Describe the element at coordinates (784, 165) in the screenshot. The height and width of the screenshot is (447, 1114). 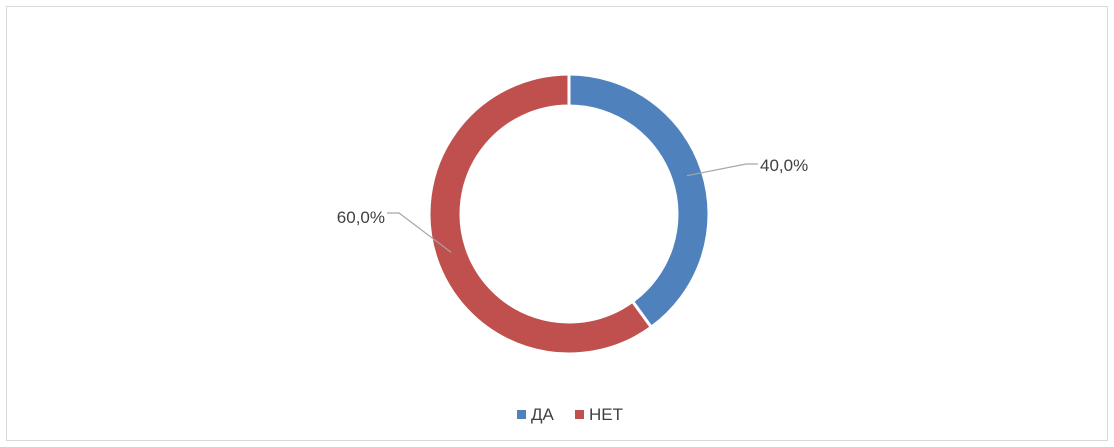
I see `data-label-yes: 40,0%` at that location.